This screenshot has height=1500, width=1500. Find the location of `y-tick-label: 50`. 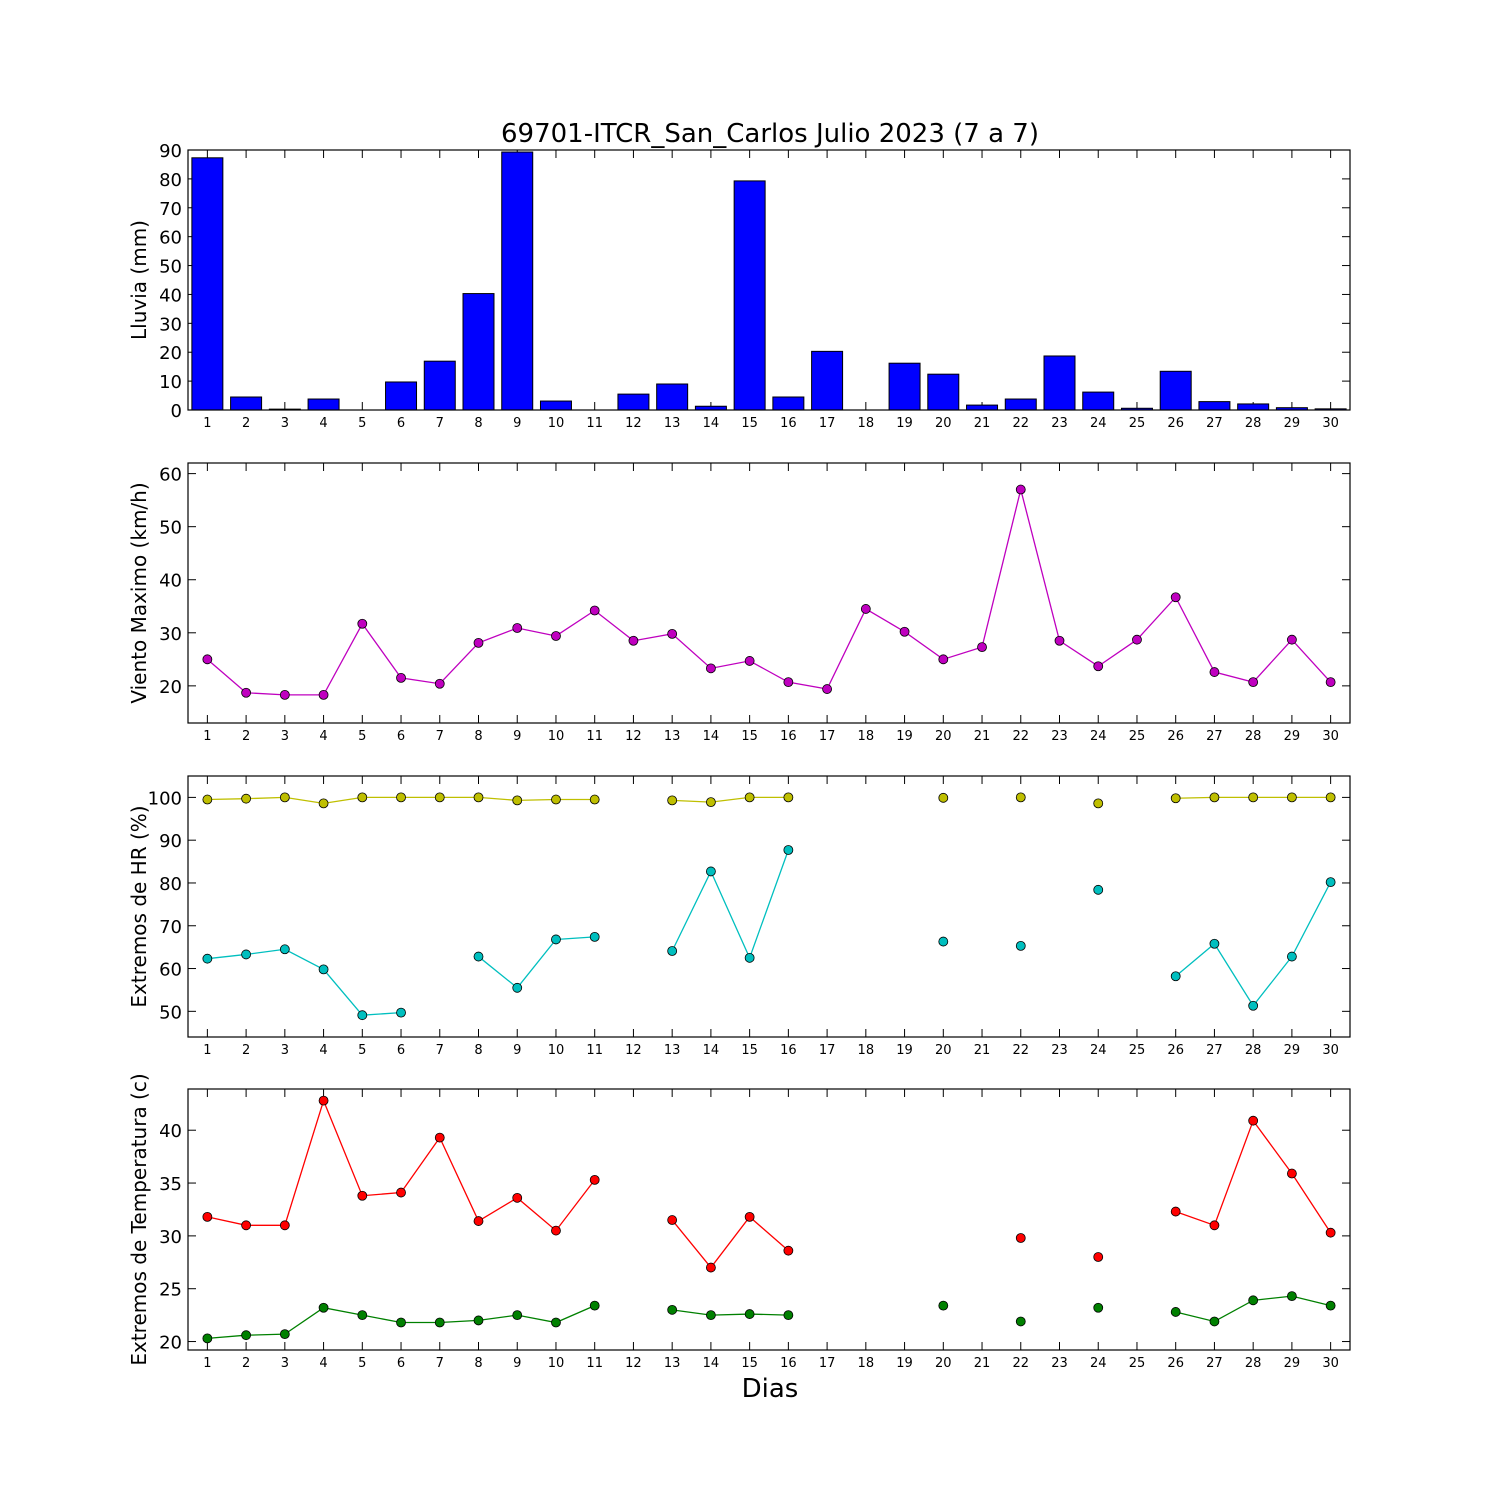

y-tick-label: 50 is located at coordinates (170, 1012).